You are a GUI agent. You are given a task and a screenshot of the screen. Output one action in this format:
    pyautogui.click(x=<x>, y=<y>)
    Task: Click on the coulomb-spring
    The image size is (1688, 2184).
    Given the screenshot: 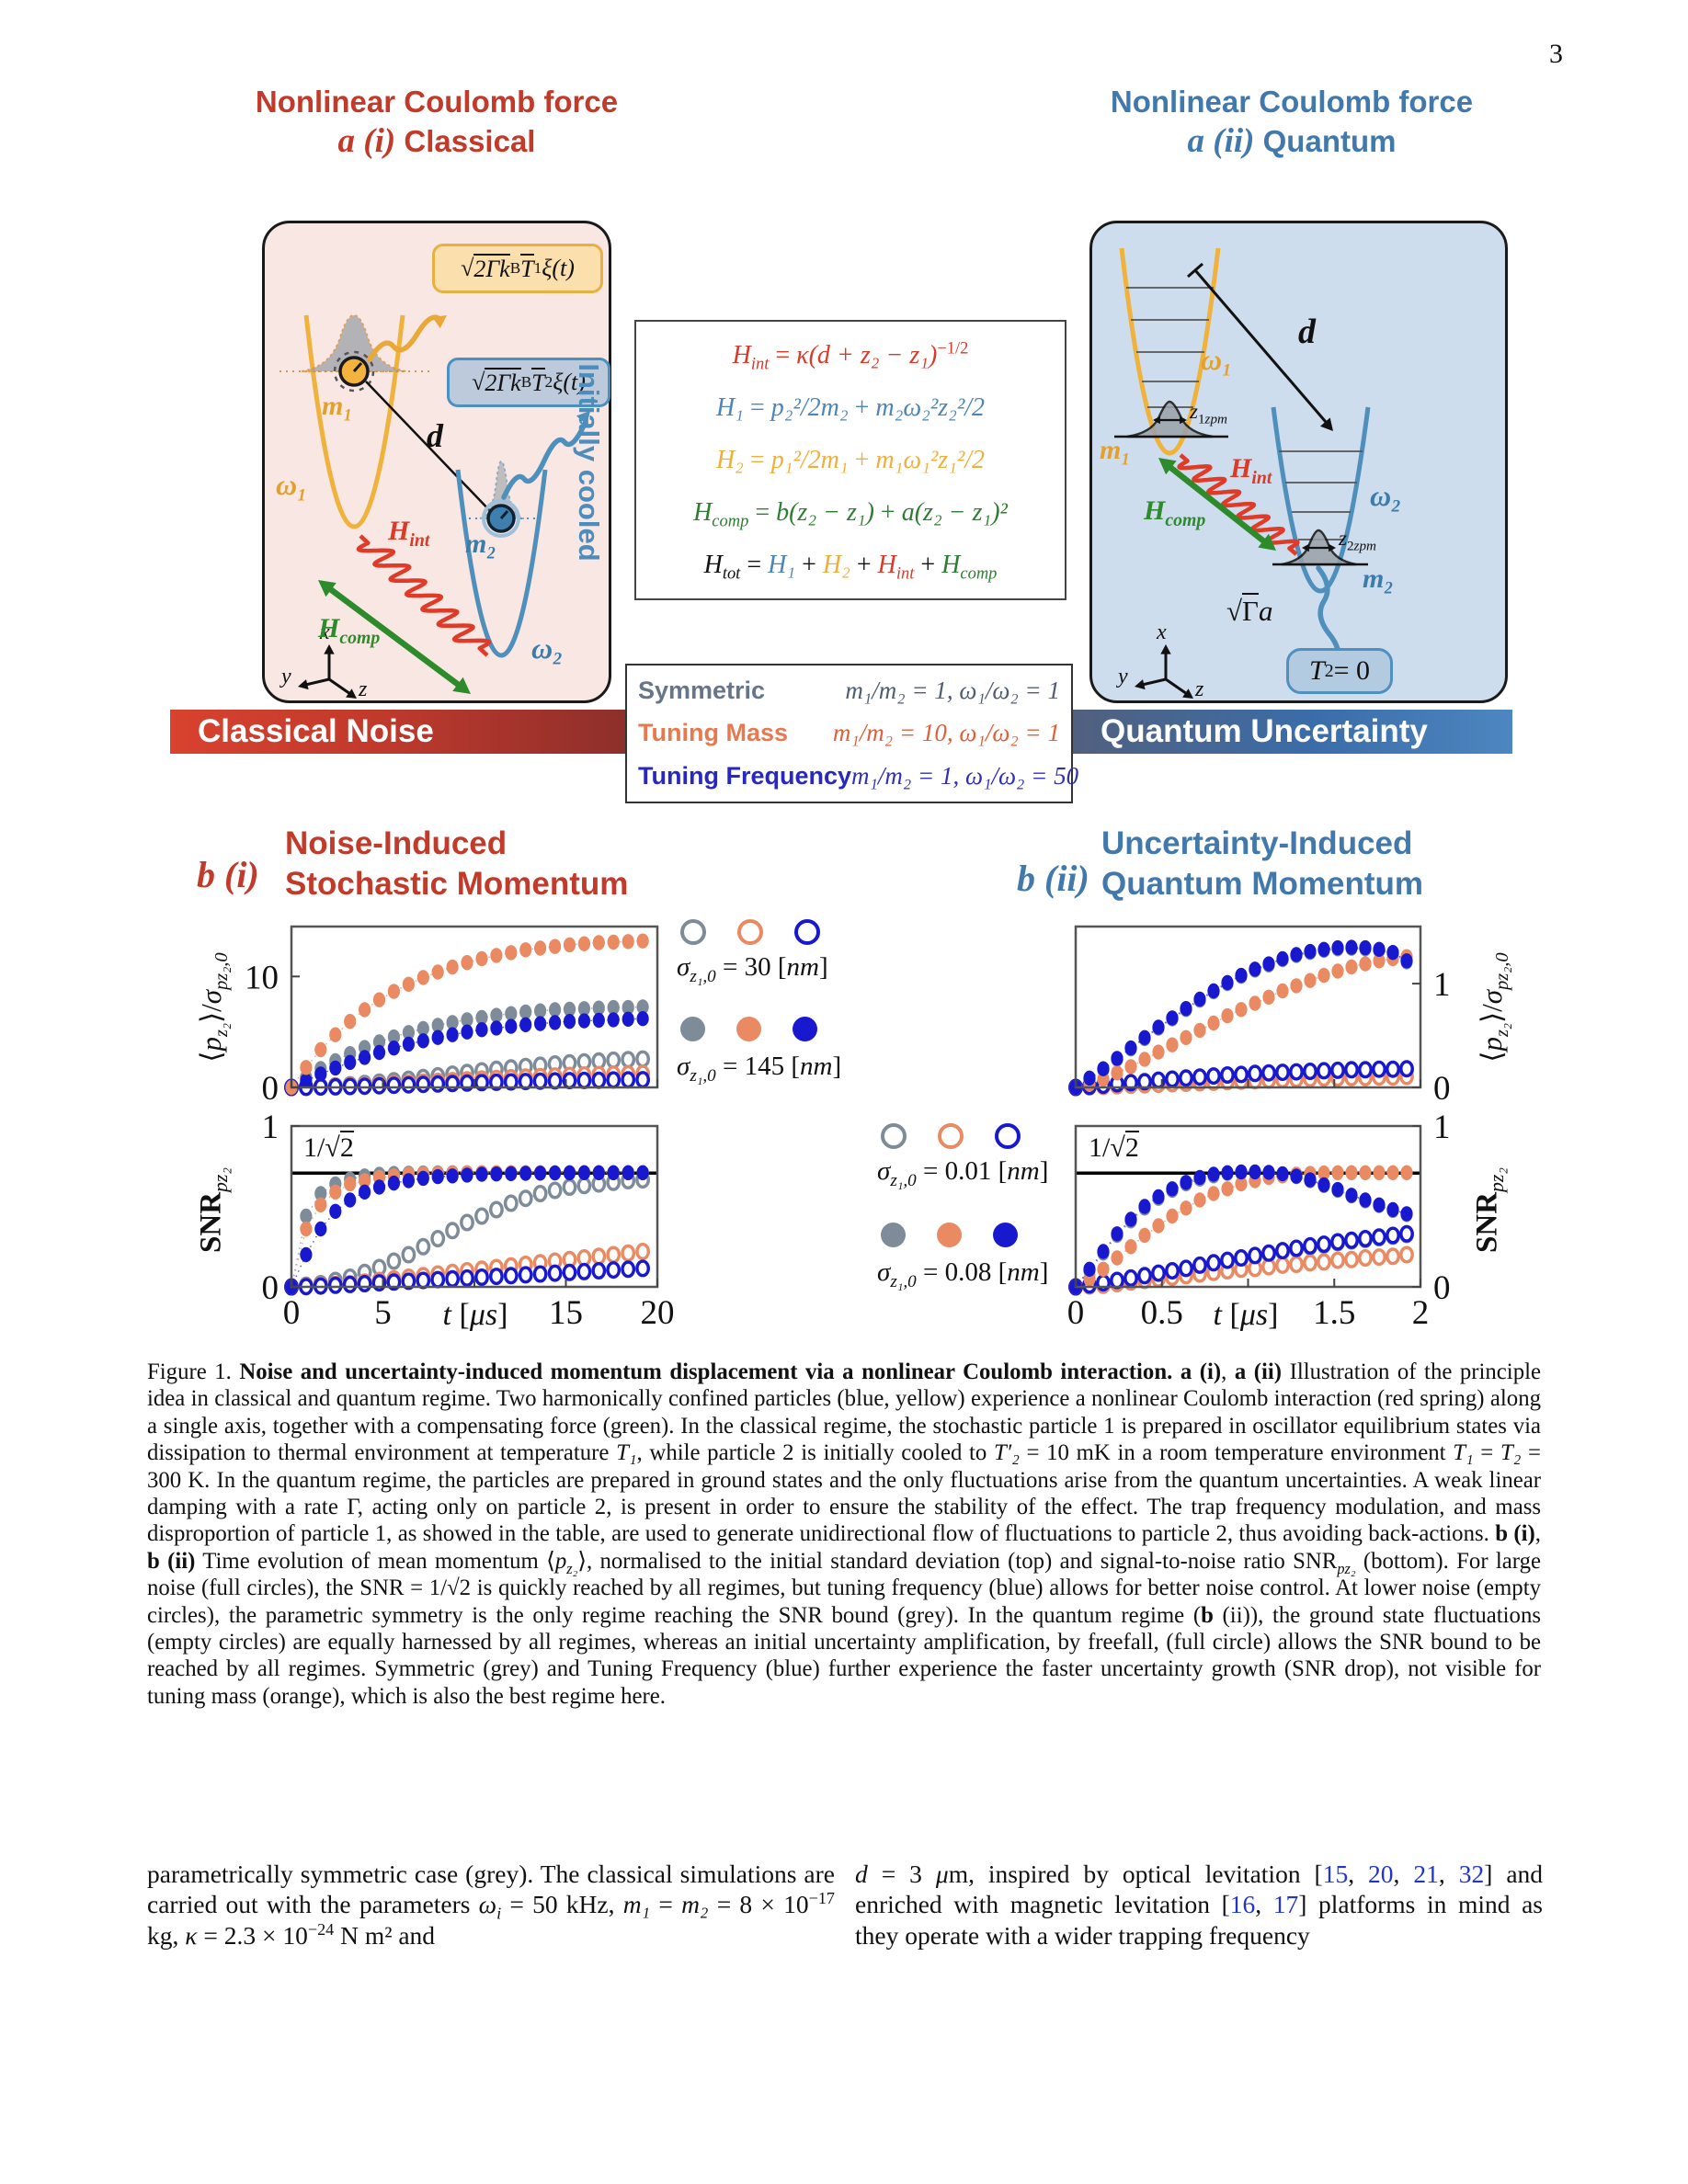 What is the action you would take?
    pyautogui.click(x=424, y=595)
    